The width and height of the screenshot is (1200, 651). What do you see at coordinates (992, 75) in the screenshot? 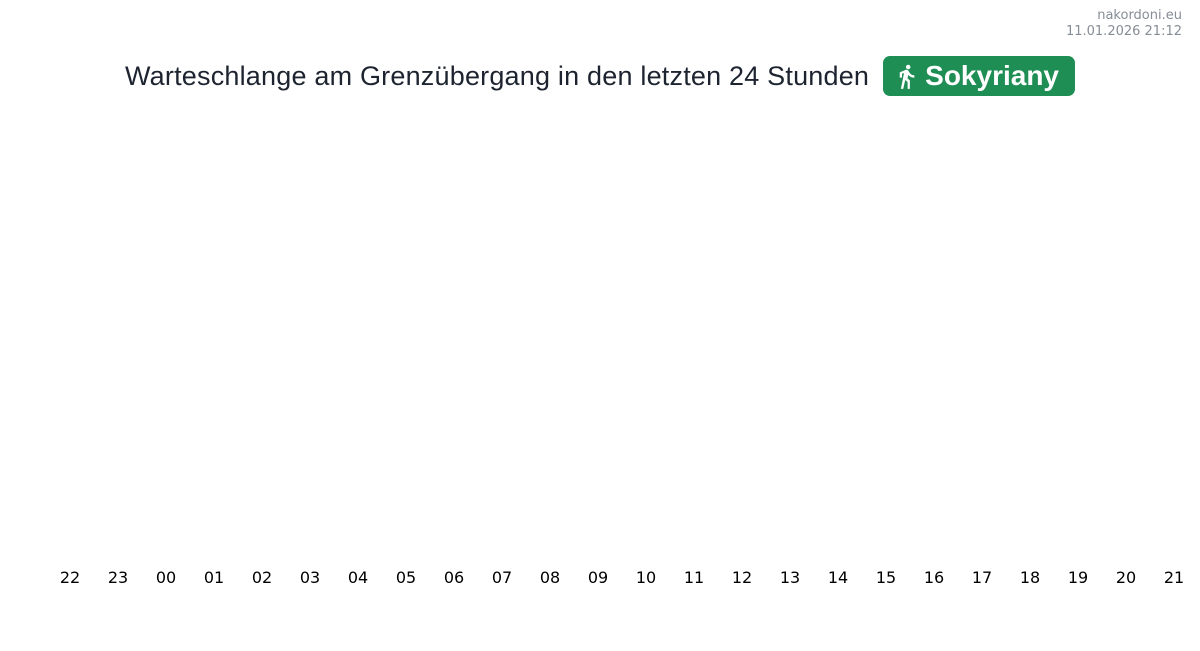
I see `crossing-badge-label: Sokyriany` at bounding box center [992, 75].